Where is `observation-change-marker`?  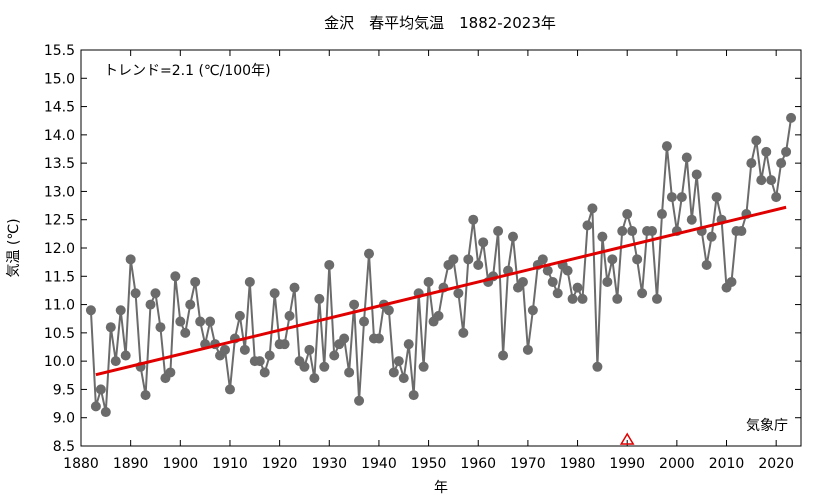
observation-change-marker is located at coordinates (627, 438).